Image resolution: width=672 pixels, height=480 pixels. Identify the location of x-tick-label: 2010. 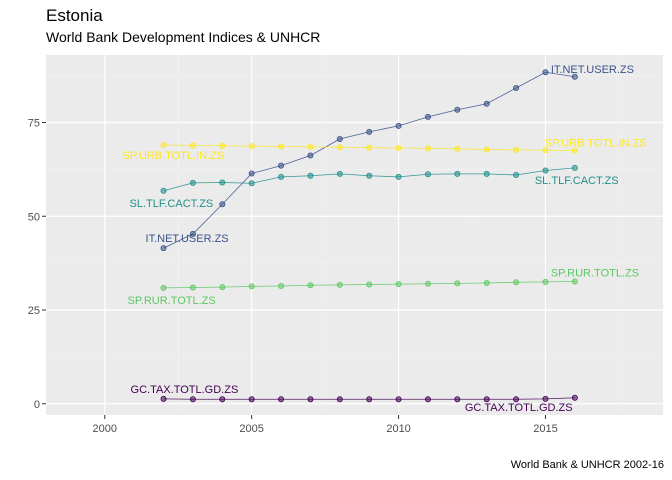
(398, 429).